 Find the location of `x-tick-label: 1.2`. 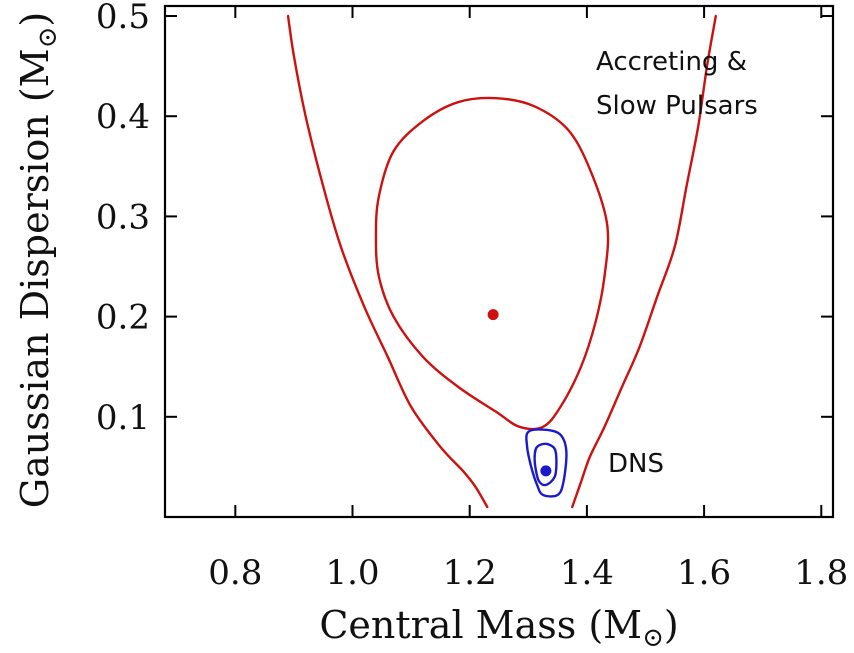

x-tick-label: 1.2 is located at coordinates (470, 573).